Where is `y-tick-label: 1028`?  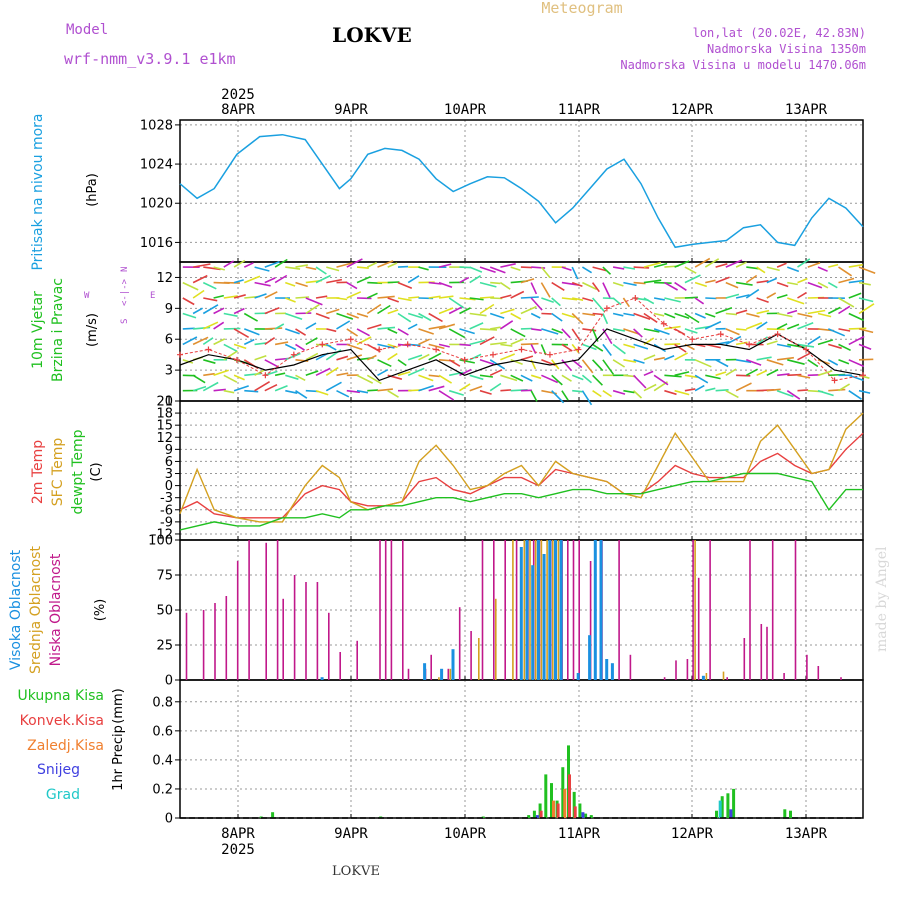
y-tick-label: 1028 is located at coordinates (156, 125).